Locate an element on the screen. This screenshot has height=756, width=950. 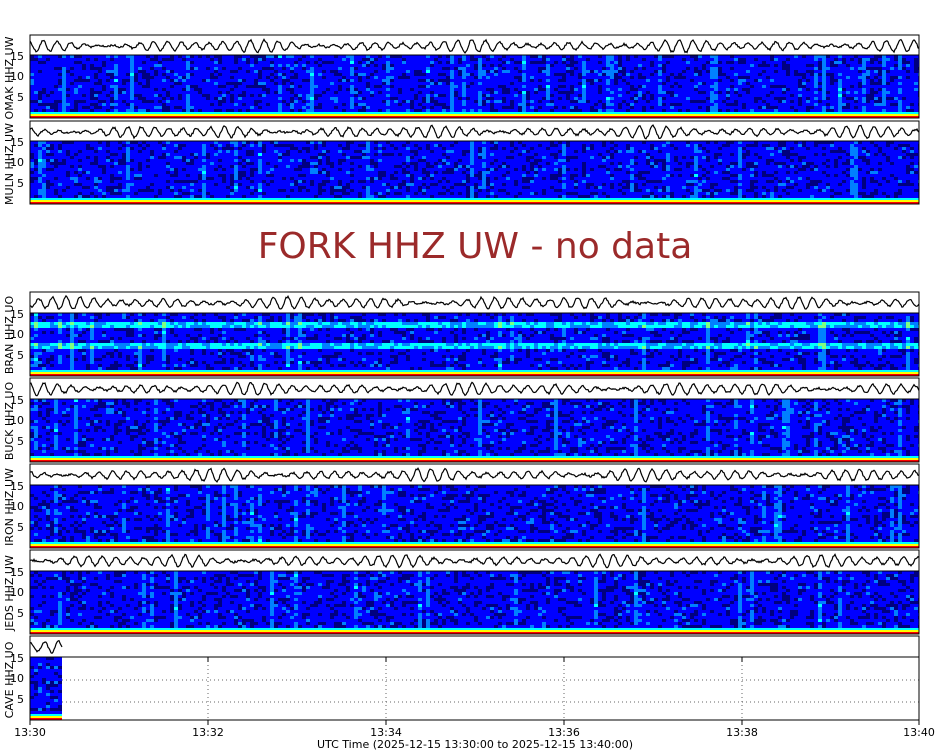
iron-station-label: IRON HHZ UW is located at coordinates (9, 507).